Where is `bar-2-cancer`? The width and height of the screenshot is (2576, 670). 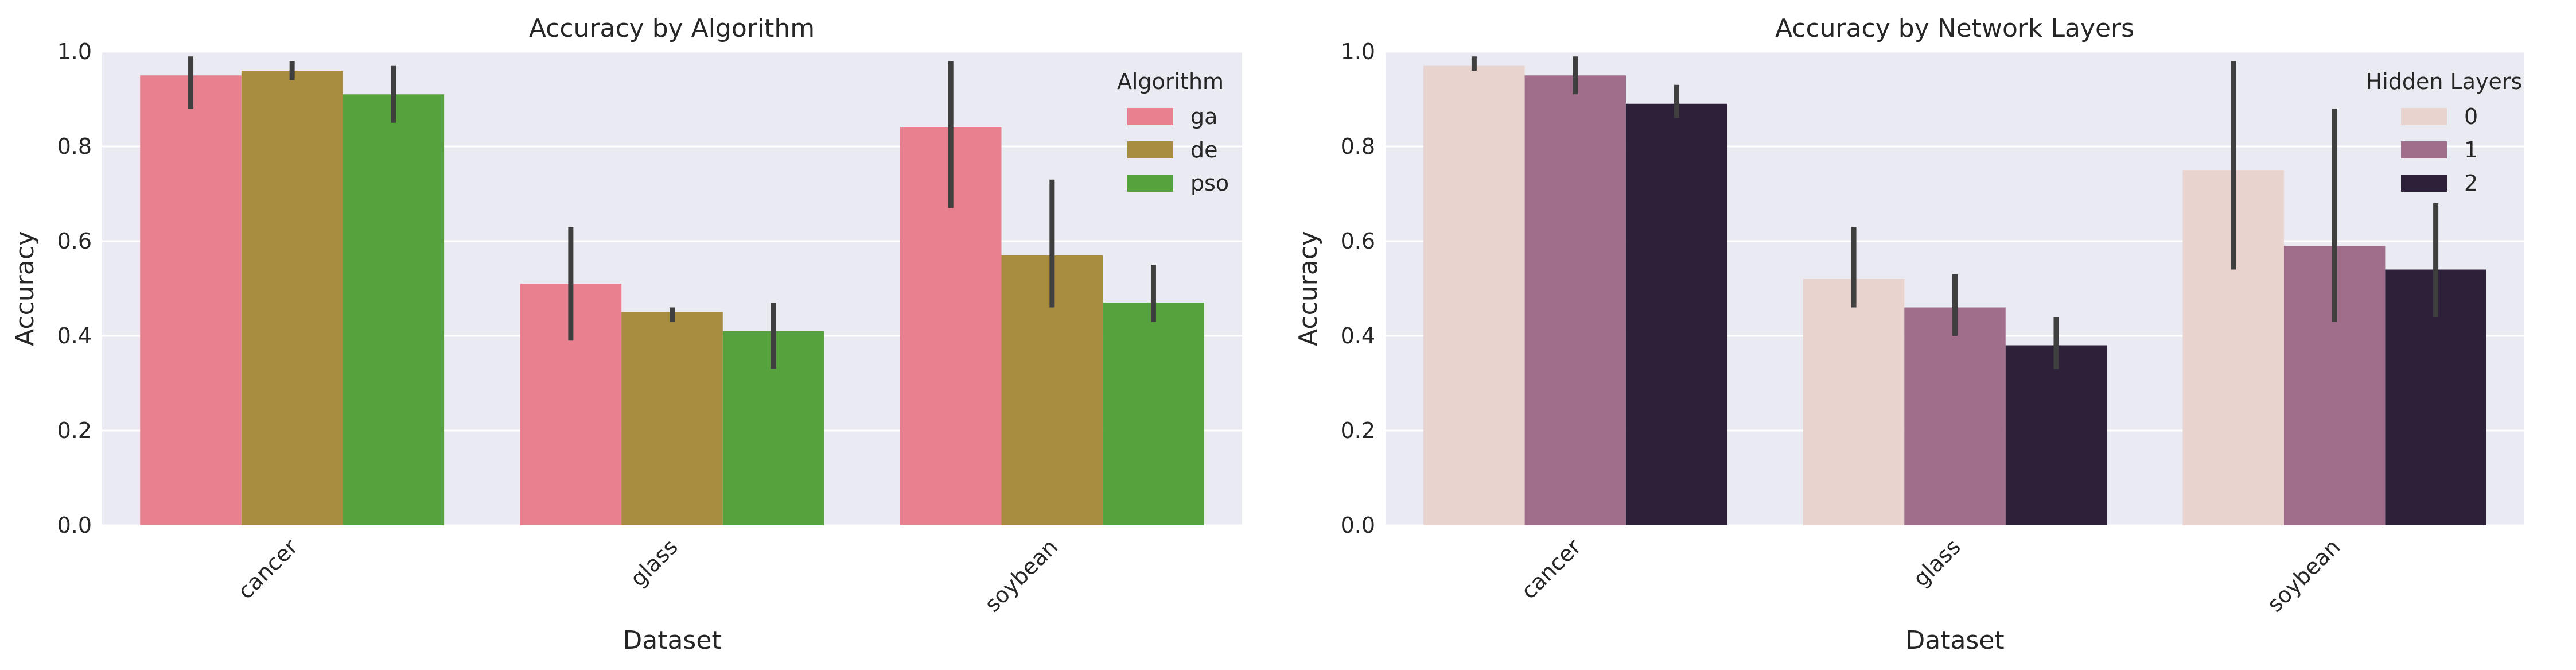 bar-2-cancer is located at coordinates (1677, 314).